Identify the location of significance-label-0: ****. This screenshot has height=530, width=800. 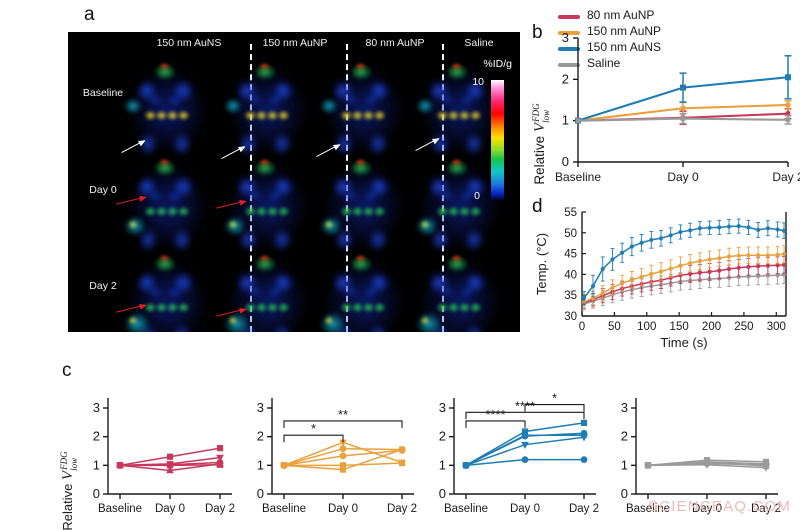
(495, 414).